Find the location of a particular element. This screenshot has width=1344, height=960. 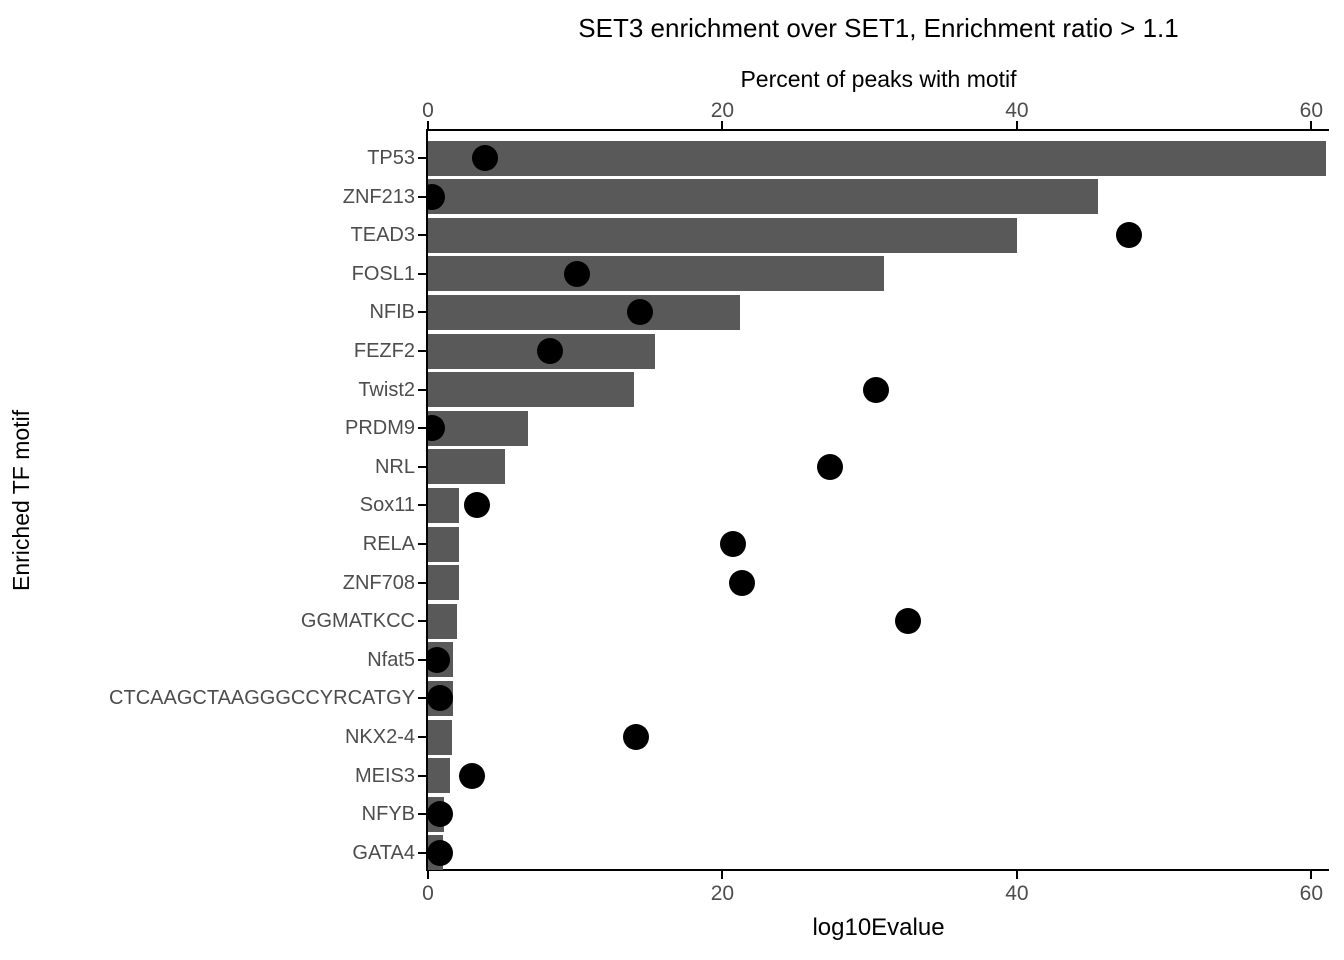

top-axis-tick-label: 0 is located at coordinates (428, 110).